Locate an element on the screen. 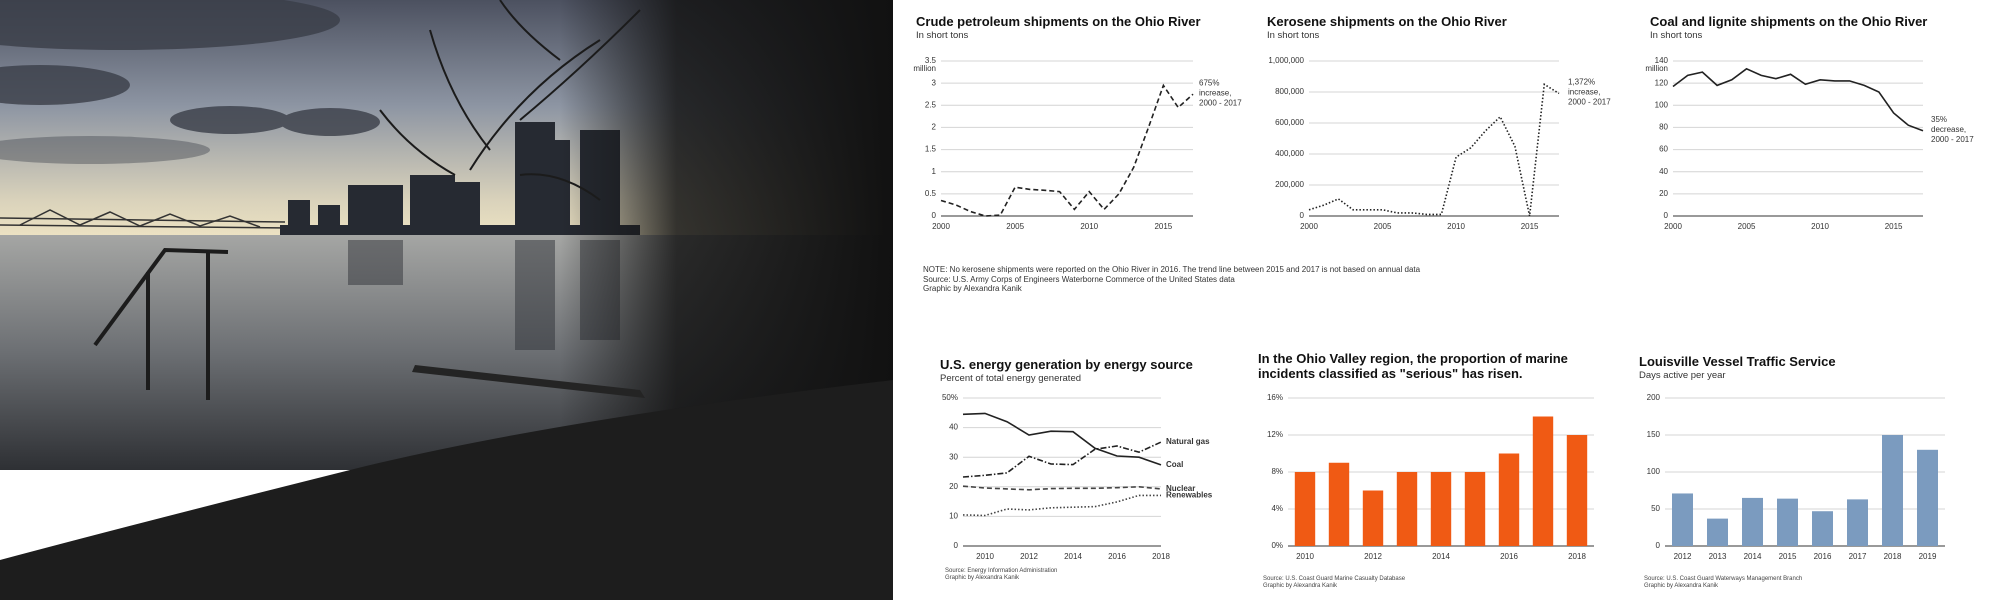 The image size is (2000, 600). y-tick-label: 400,000 is located at coordinates (1289, 153).